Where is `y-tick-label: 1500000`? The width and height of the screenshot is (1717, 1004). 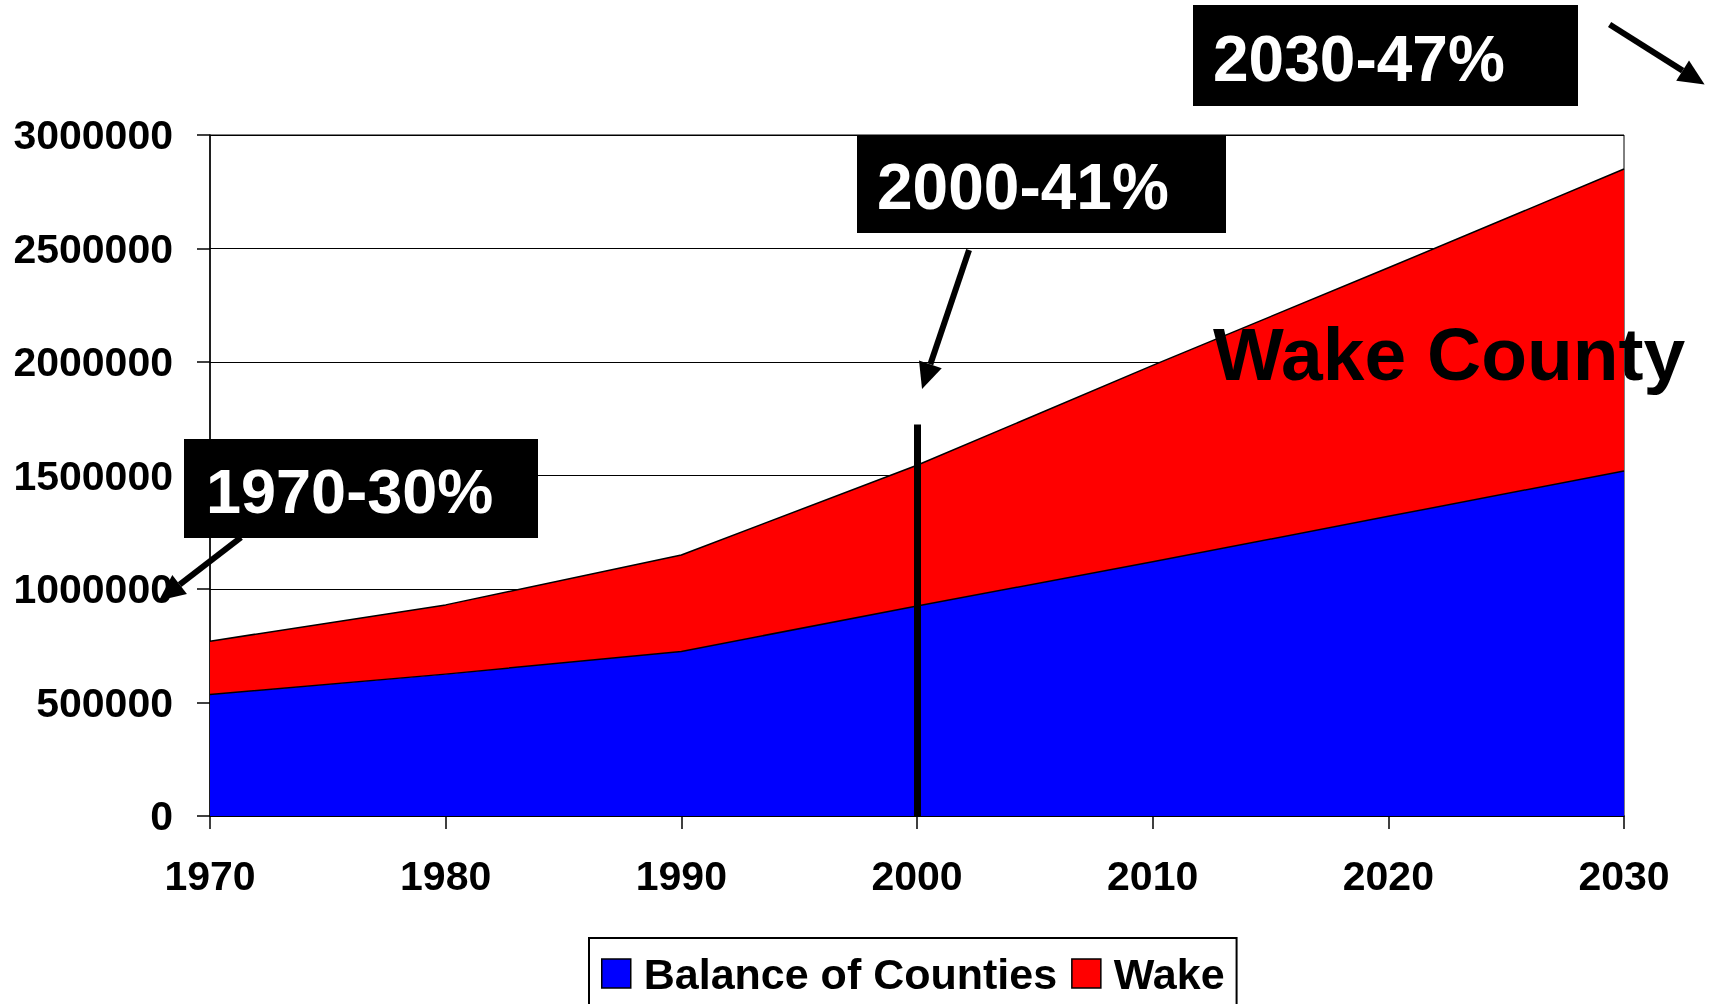
y-tick-label: 1500000 is located at coordinates (93, 475).